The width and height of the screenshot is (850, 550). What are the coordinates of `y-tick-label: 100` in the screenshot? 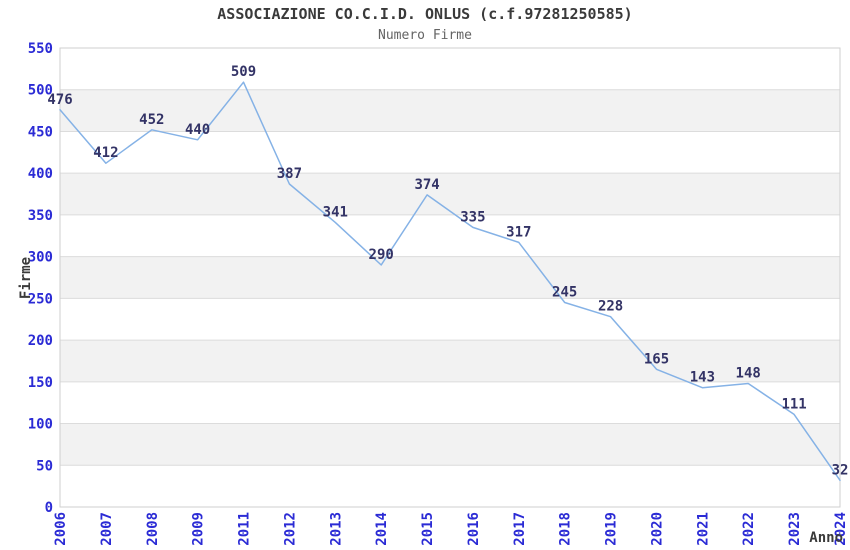 It's located at (40, 425).